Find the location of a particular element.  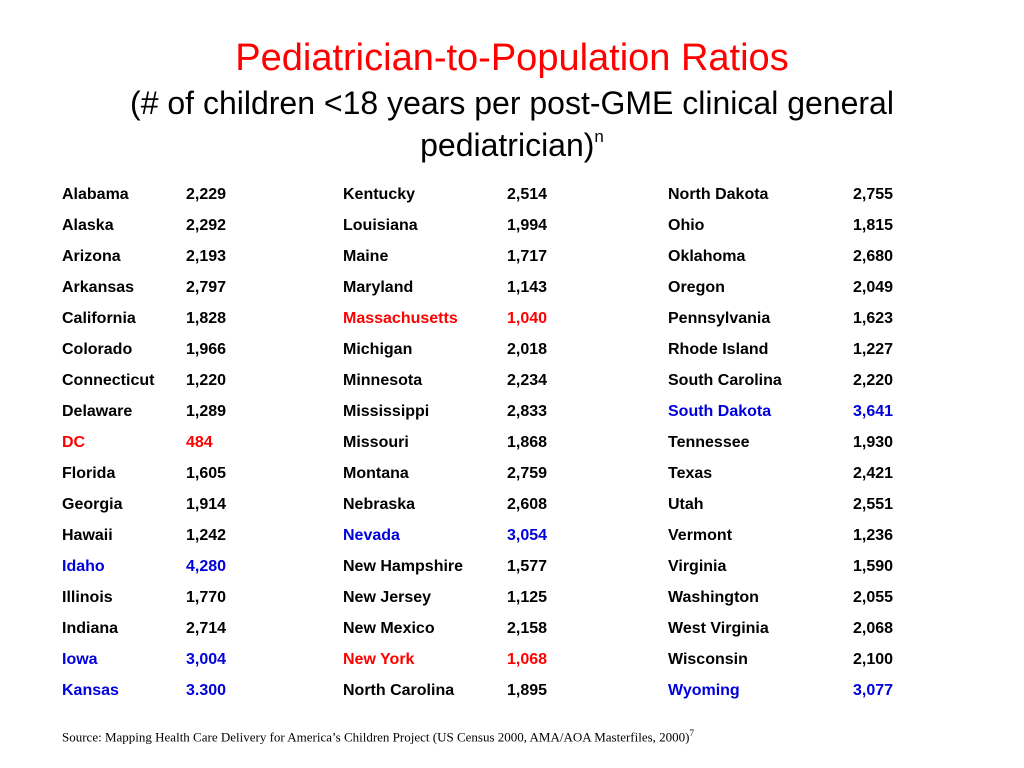

state-name: Connecticut is located at coordinates (108, 380).